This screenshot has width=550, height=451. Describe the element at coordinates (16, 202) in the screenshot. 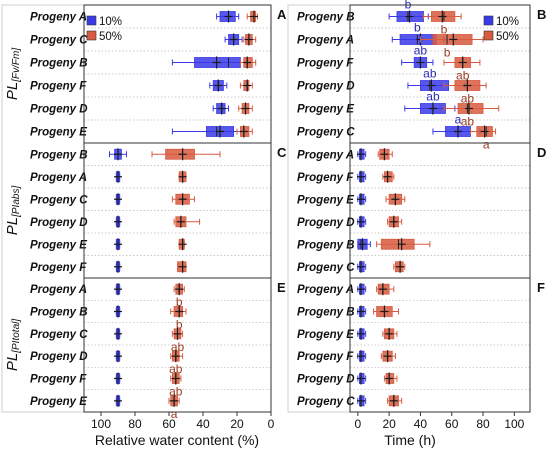

I see `y-axis-label-subscript: [PIabs]` at that location.